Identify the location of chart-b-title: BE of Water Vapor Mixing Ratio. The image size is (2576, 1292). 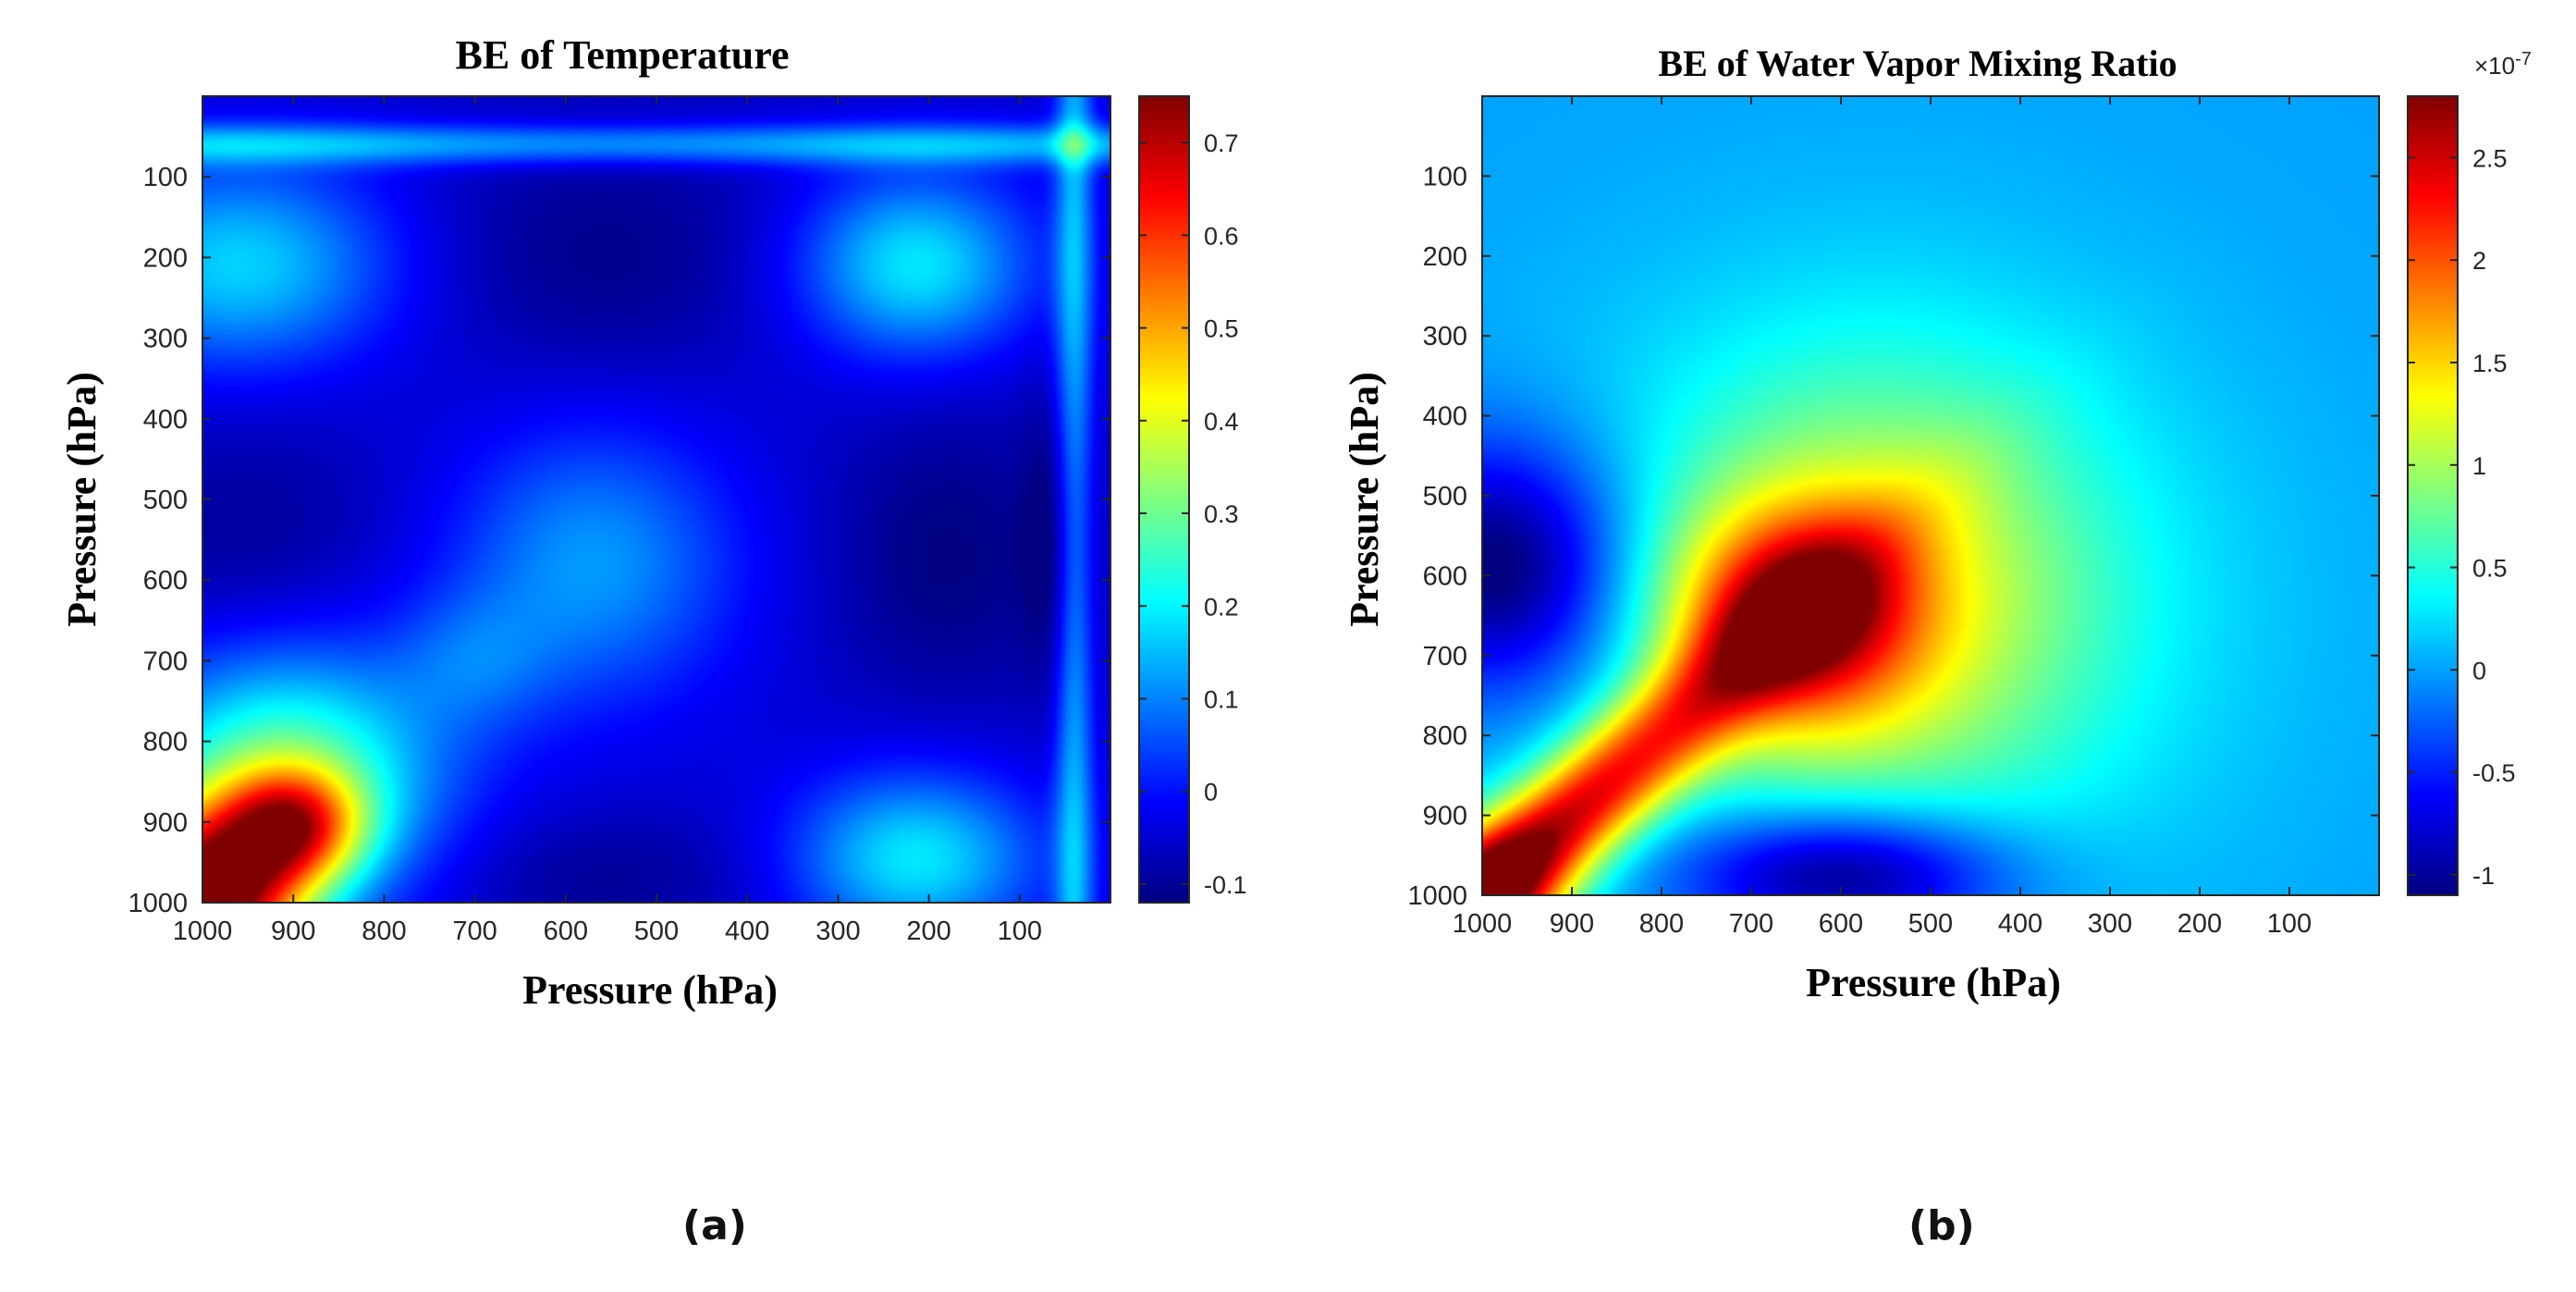
(1918, 64).